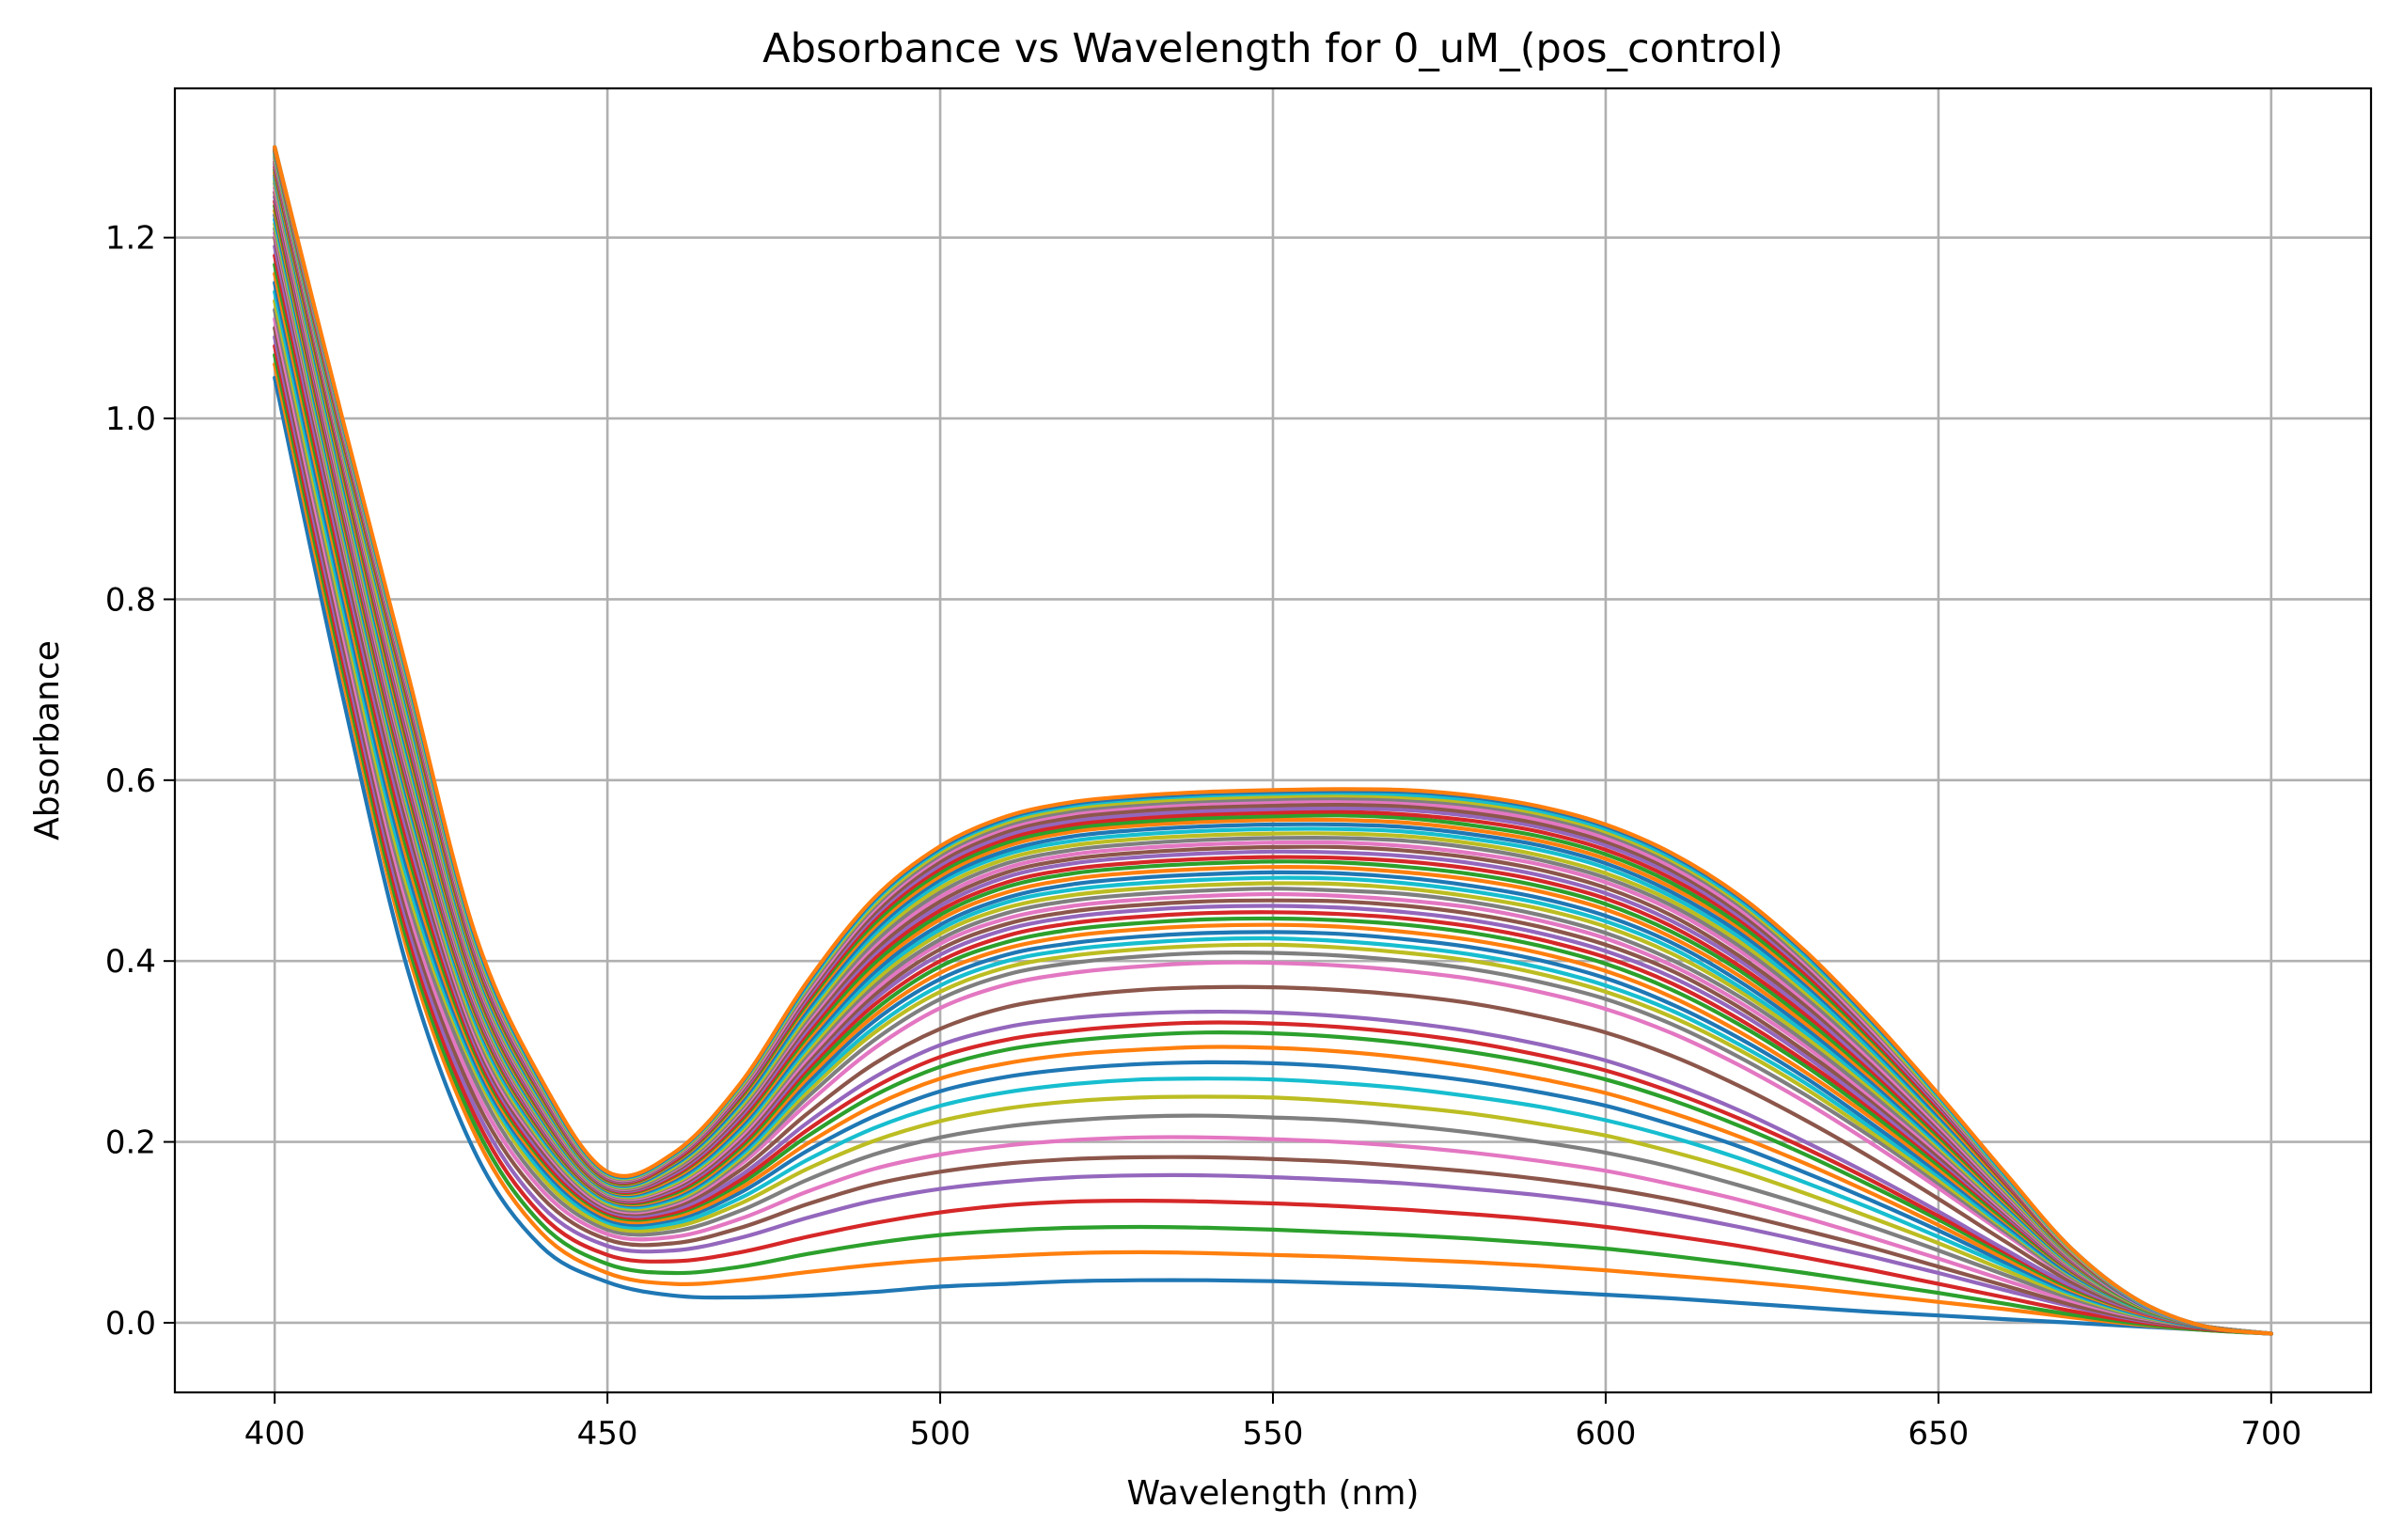 The image size is (2387, 1540). I want to click on y-tick-label: 1.2, so click(130, 239).